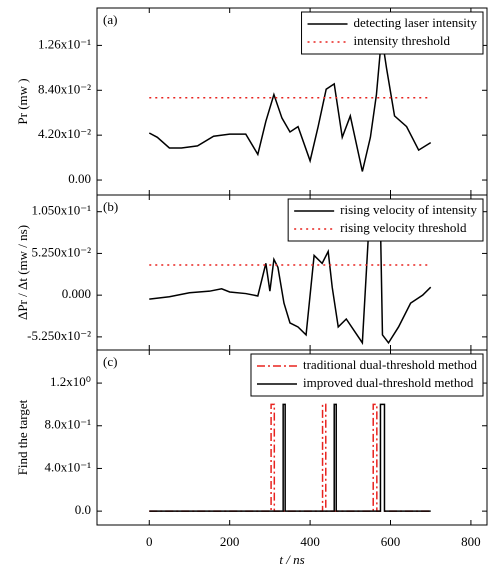 Image resolution: width=496 pixels, height=568 pixels. What do you see at coordinates (390, 364) in the screenshot?
I see `legend-label: traditional dual-threshold method` at bounding box center [390, 364].